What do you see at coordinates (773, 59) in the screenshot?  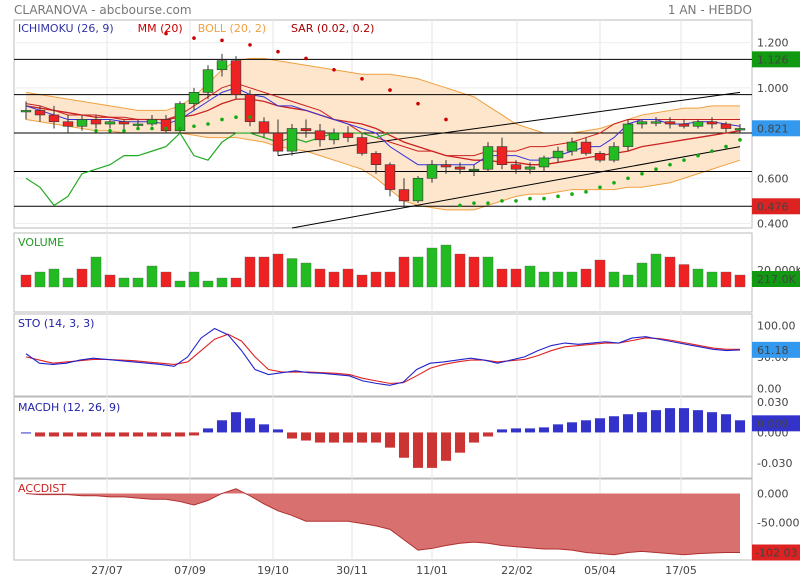 I see `price-marker-label: 1.126` at bounding box center [773, 59].